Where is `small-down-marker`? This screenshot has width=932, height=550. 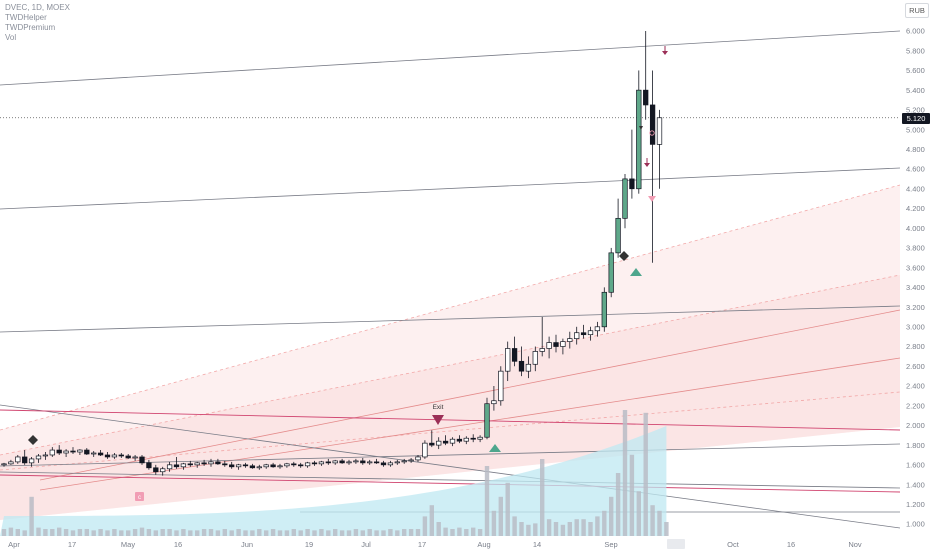 small-down-marker is located at coordinates (641, 128).